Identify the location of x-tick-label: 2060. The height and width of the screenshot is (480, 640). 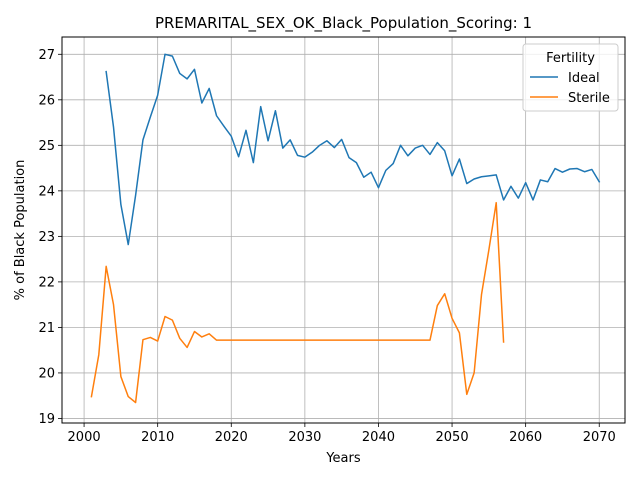
(525, 437).